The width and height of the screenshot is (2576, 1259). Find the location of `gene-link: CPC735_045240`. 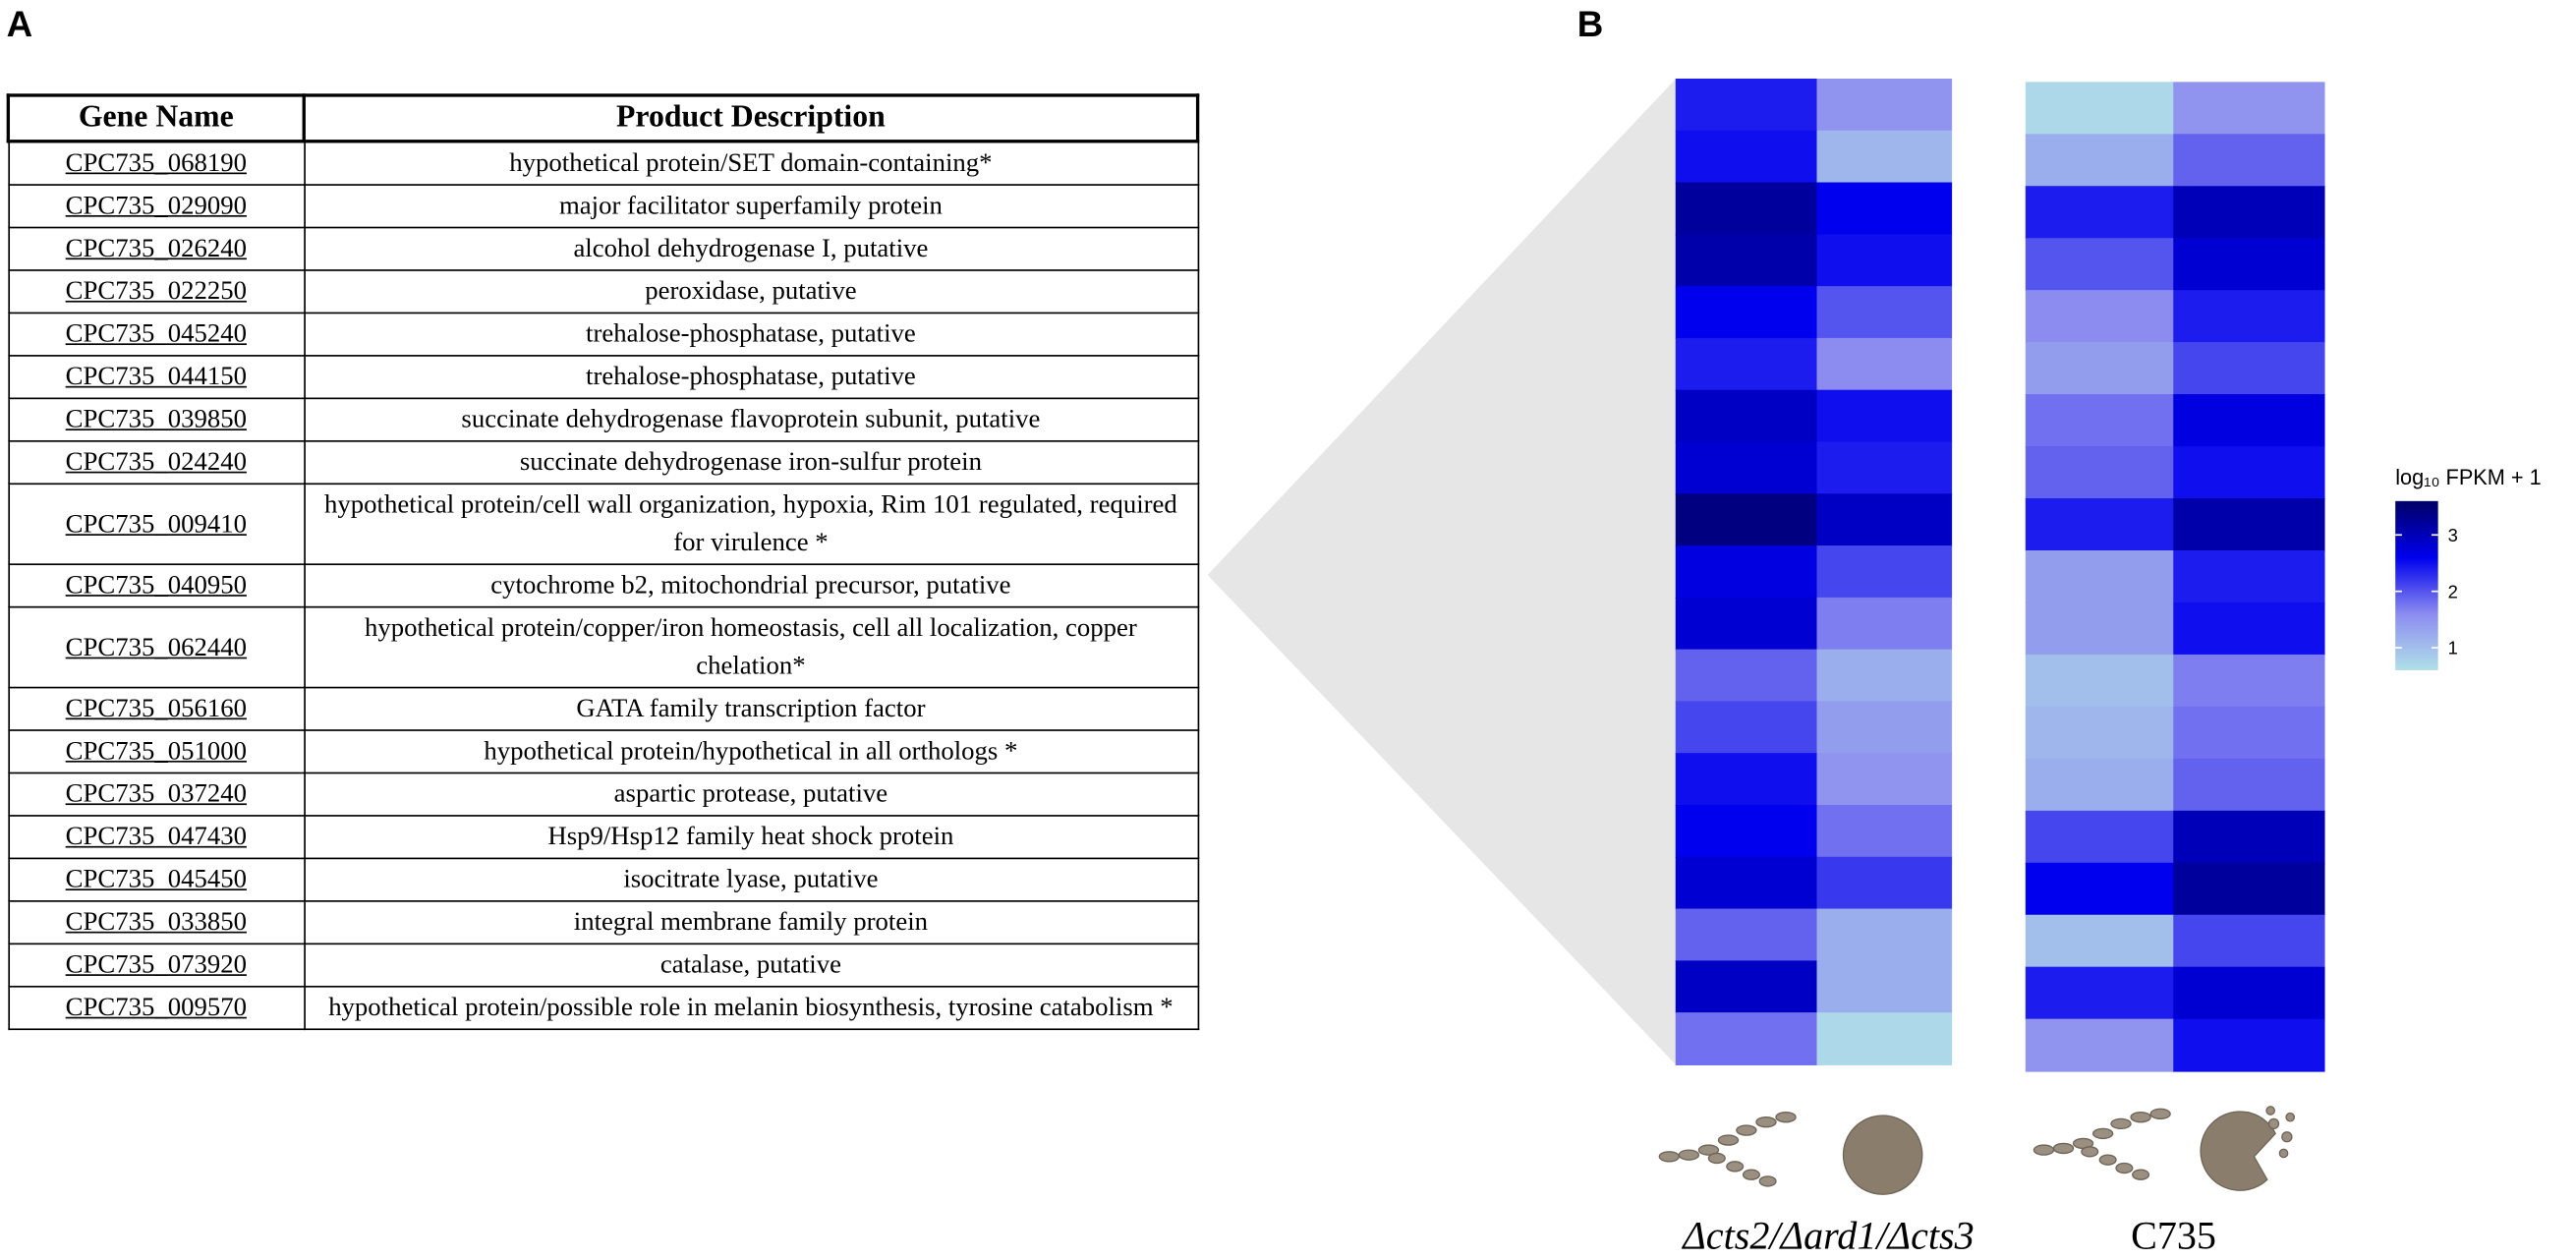

gene-link: CPC735_045240 is located at coordinates (156, 334).